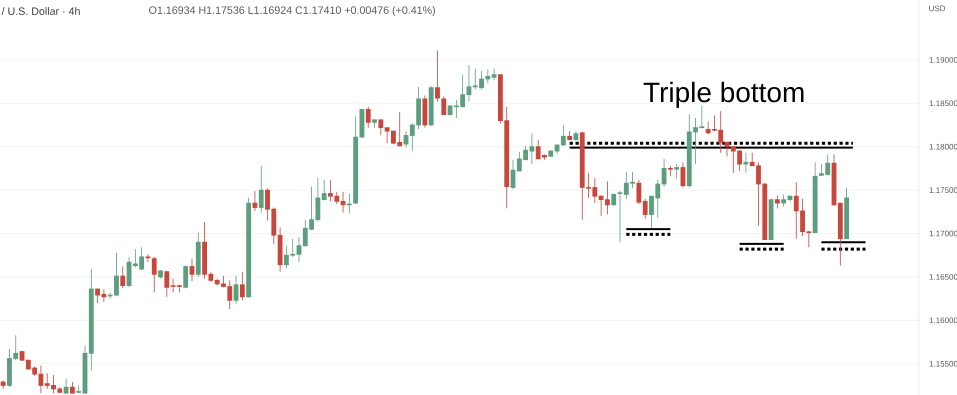 The height and width of the screenshot is (395, 957). I want to click on annotation: O1.16934 H1.17536 L1.16924 C1.17410 +0.00476 (+0.41%), so click(292, 11).